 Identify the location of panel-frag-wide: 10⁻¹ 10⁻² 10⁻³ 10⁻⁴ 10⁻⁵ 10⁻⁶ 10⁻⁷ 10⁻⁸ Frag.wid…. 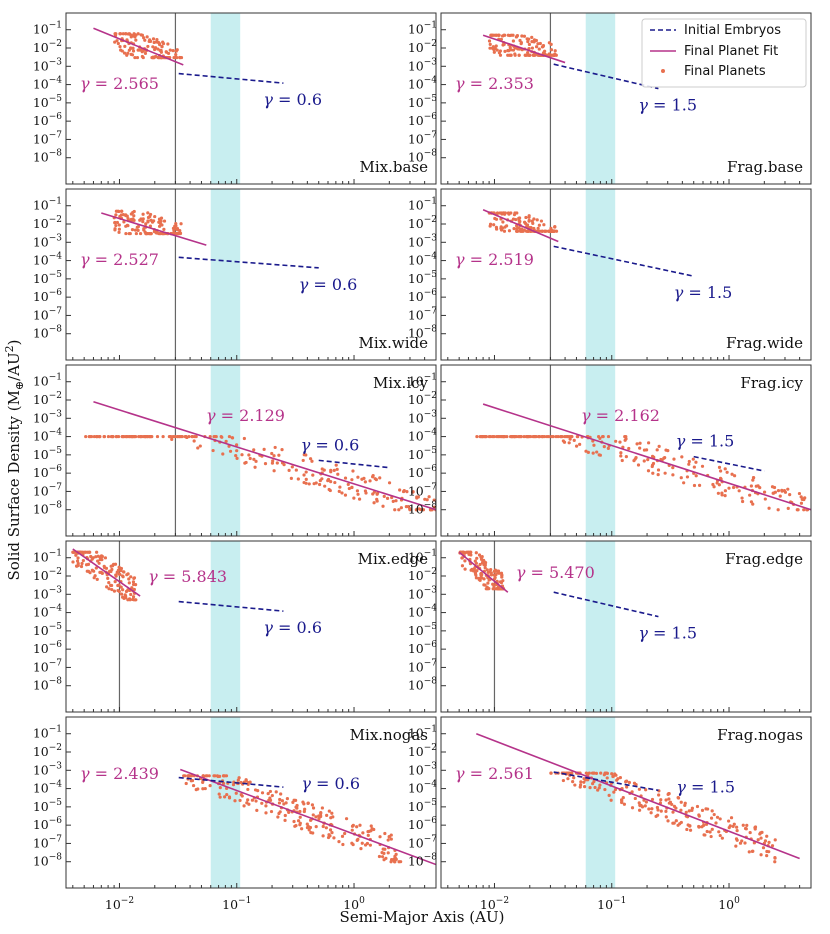
(610, 274).